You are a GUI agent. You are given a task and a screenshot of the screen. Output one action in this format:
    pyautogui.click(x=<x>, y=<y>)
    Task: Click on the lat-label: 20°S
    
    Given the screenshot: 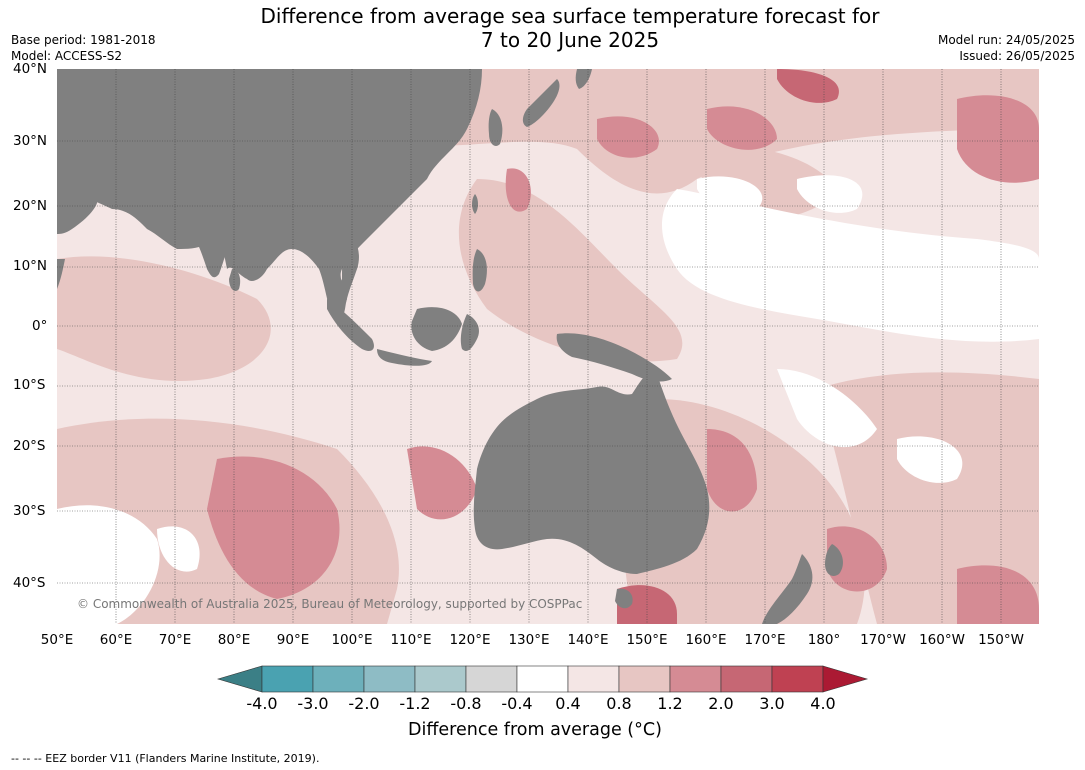 What is the action you would take?
    pyautogui.click(x=29, y=446)
    